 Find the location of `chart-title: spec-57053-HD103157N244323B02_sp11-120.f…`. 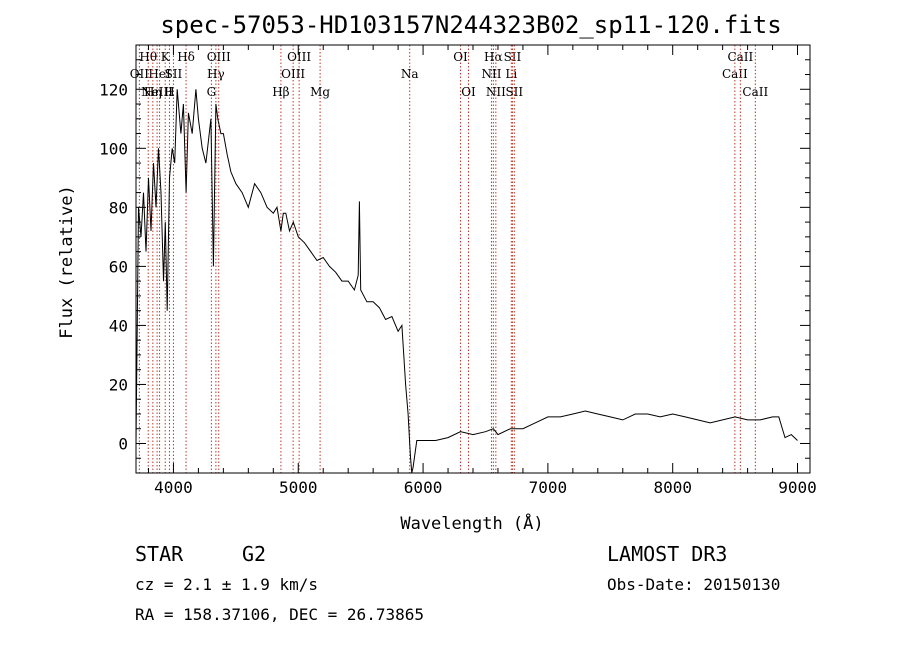

chart-title: spec-57053-HD103157N244323B02_sp11-120.f… is located at coordinates (470, 25).